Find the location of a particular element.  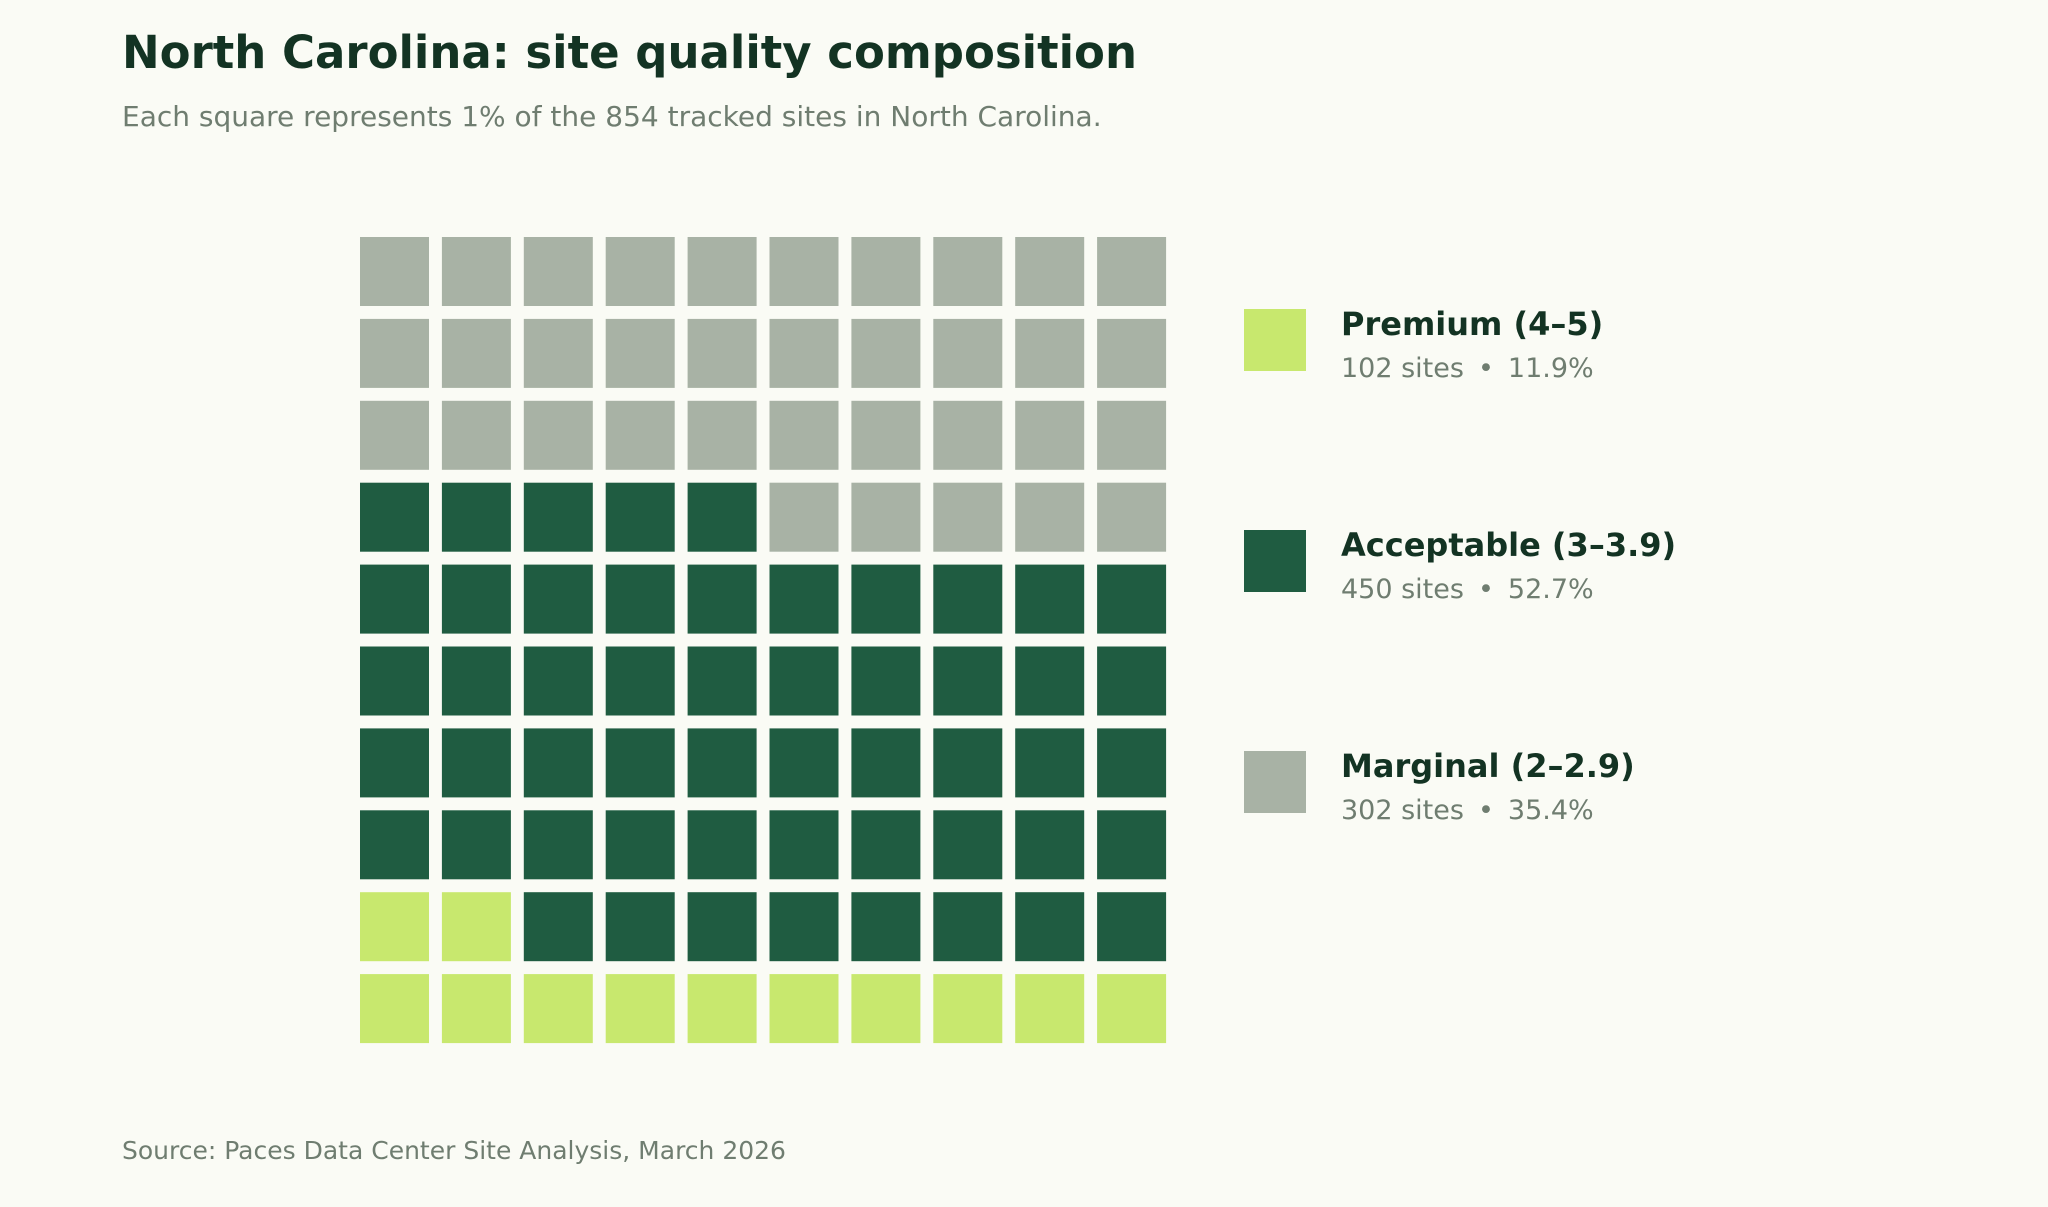

legend-detail-marginal: 302 sites • 35.4% is located at coordinates (1467, 810).